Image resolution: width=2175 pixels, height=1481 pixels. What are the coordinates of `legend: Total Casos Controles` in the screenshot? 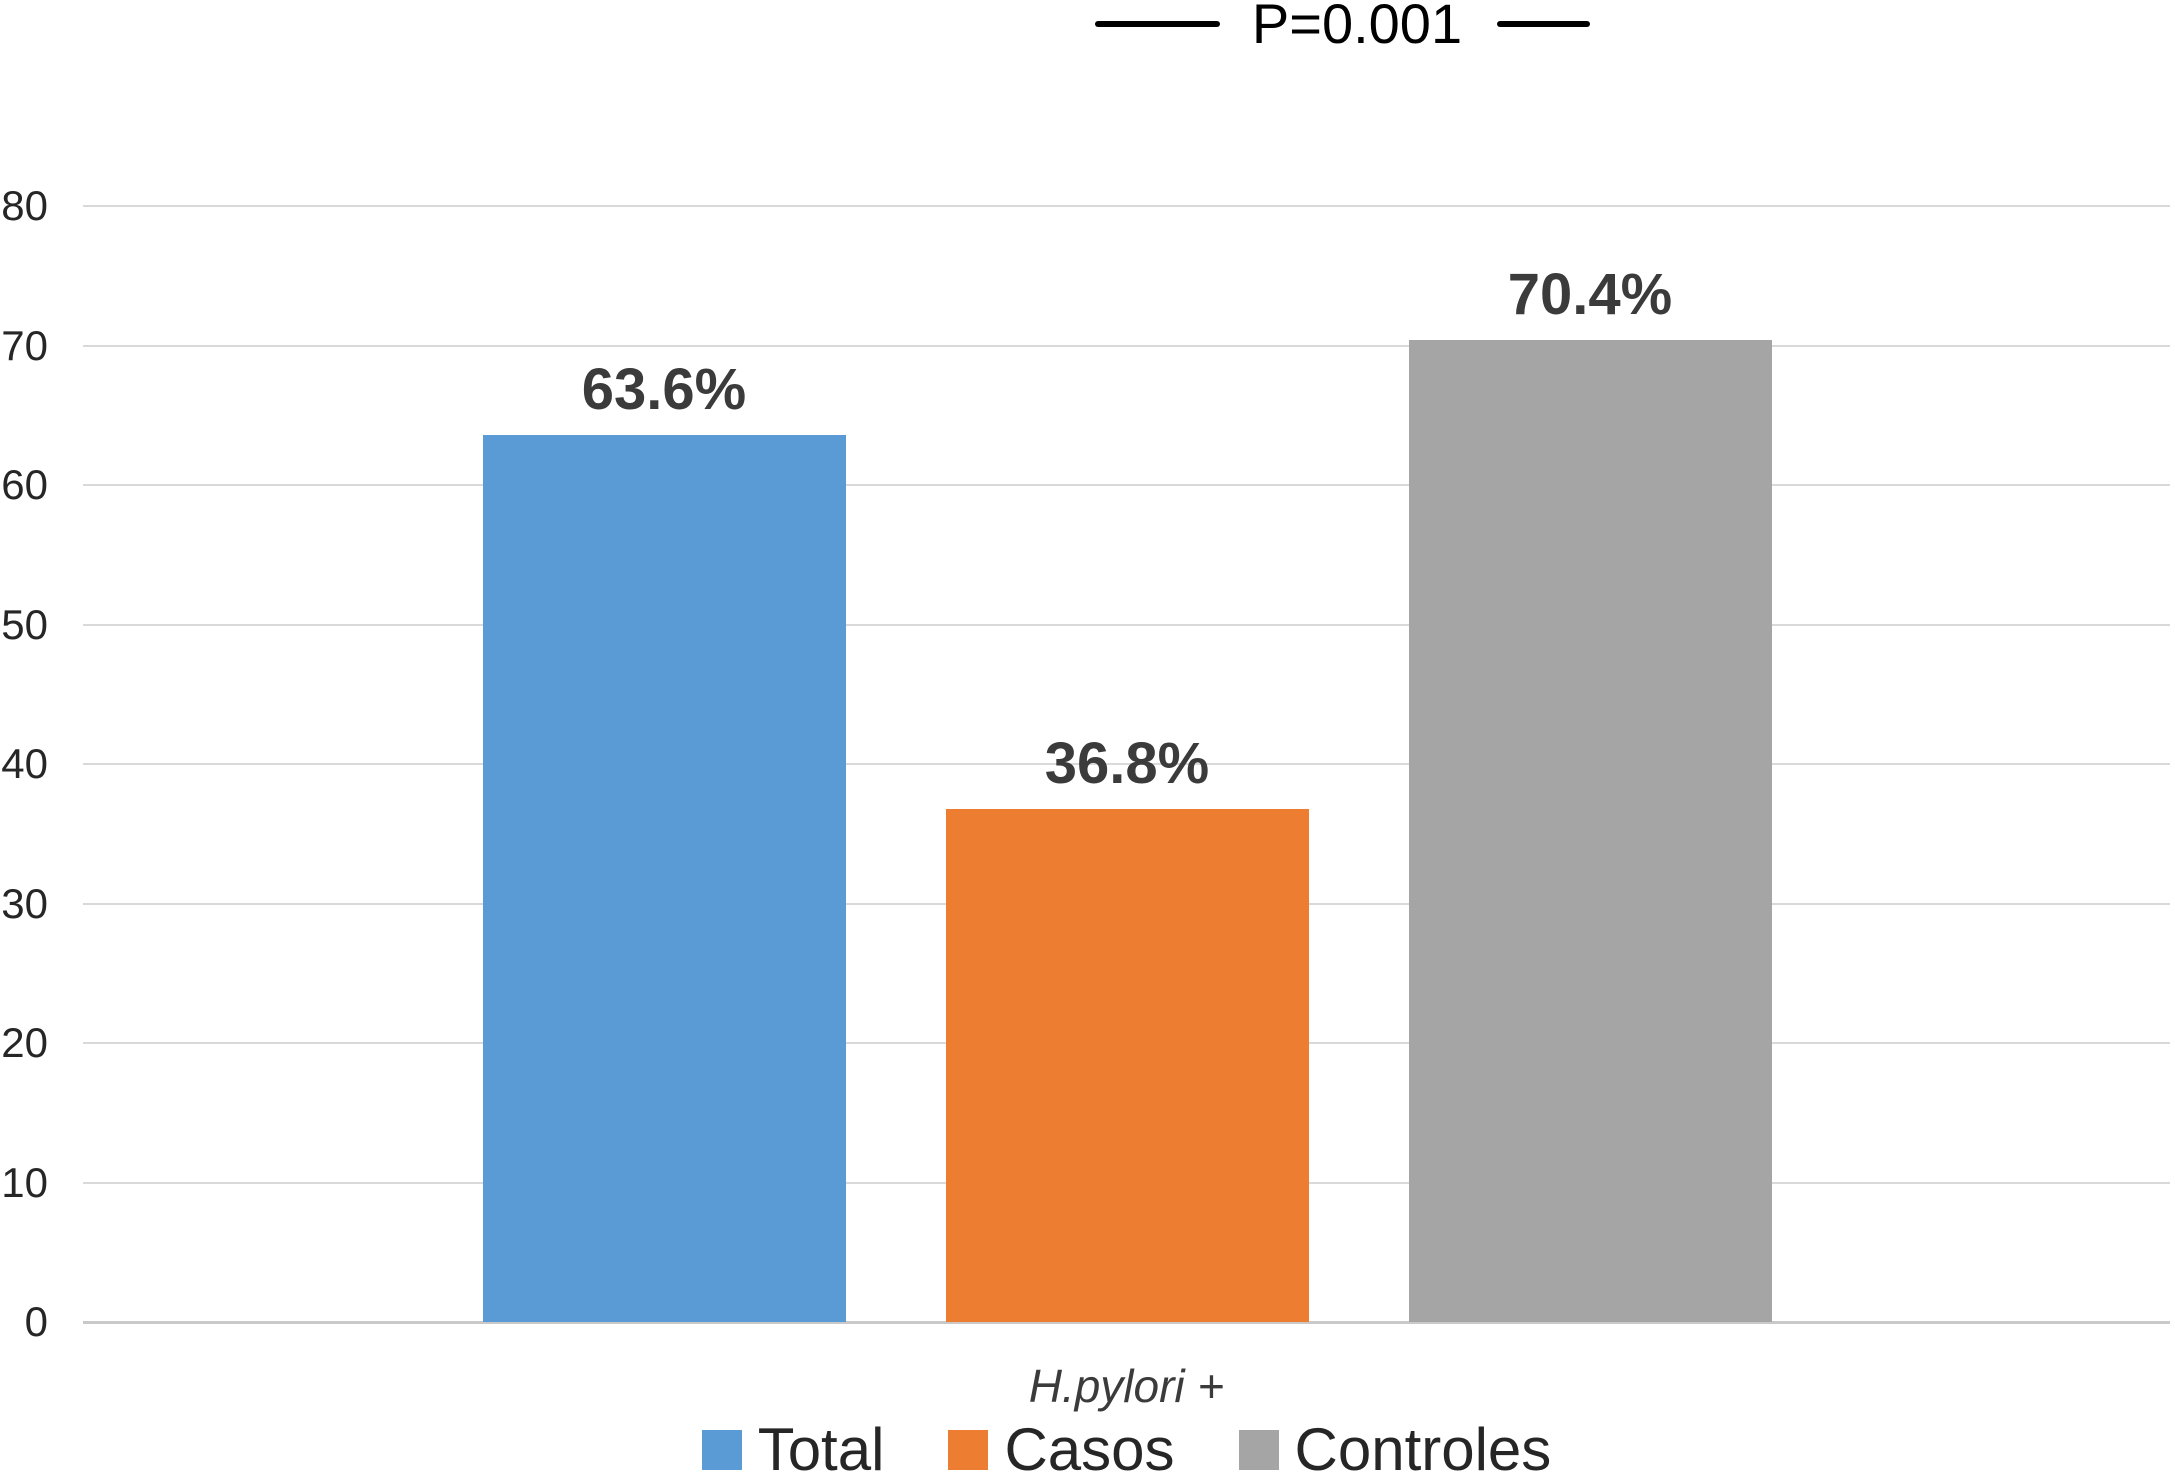 It's located at (1126, 1450).